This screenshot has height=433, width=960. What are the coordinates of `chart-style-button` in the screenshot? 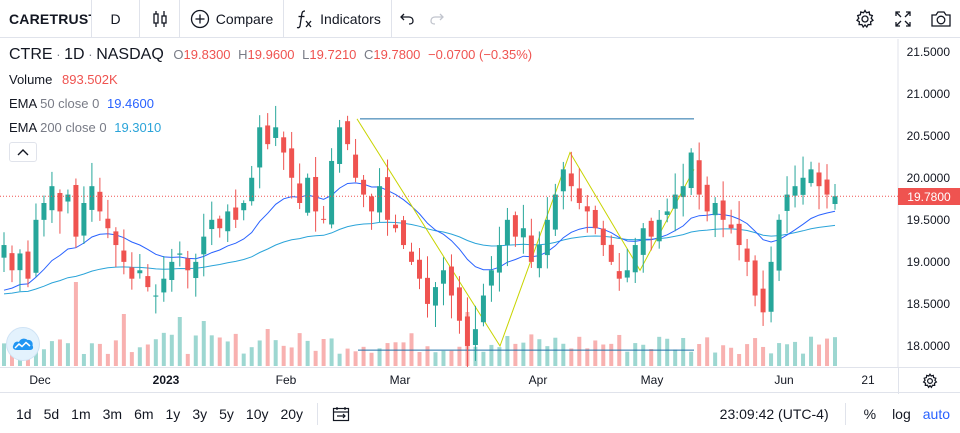 It's located at (160, 19).